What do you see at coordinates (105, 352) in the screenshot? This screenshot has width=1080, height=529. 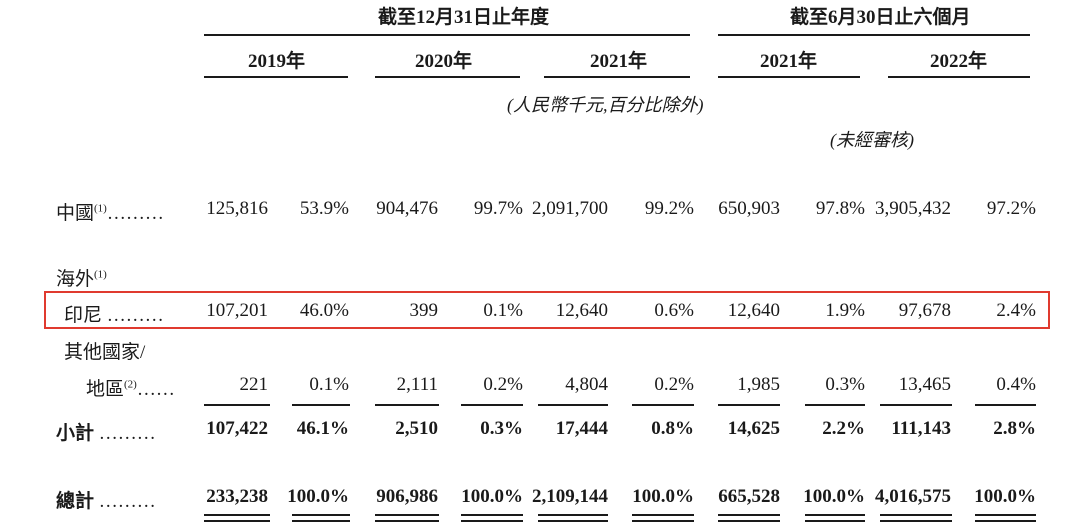 I see `row-label-other-line1: 其他國家/` at bounding box center [105, 352].